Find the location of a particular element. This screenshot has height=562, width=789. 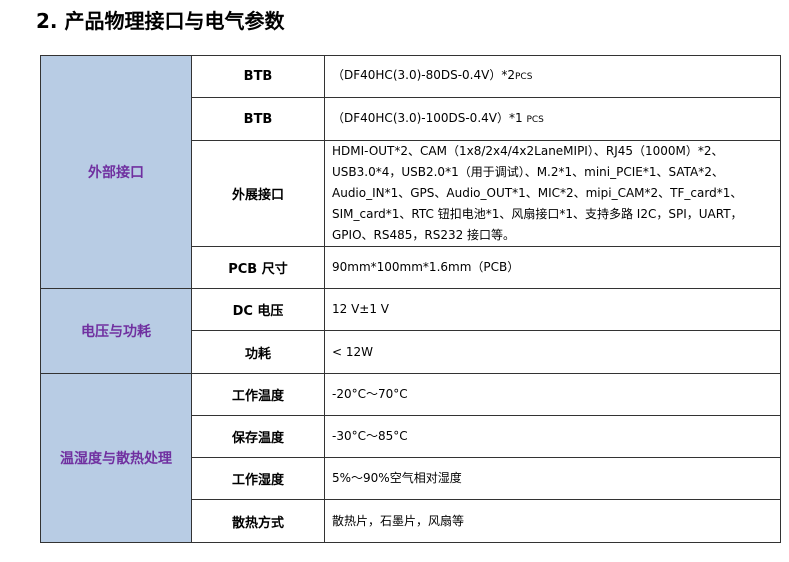

key-cell: 工作温度 is located at coordinates (258, 394).